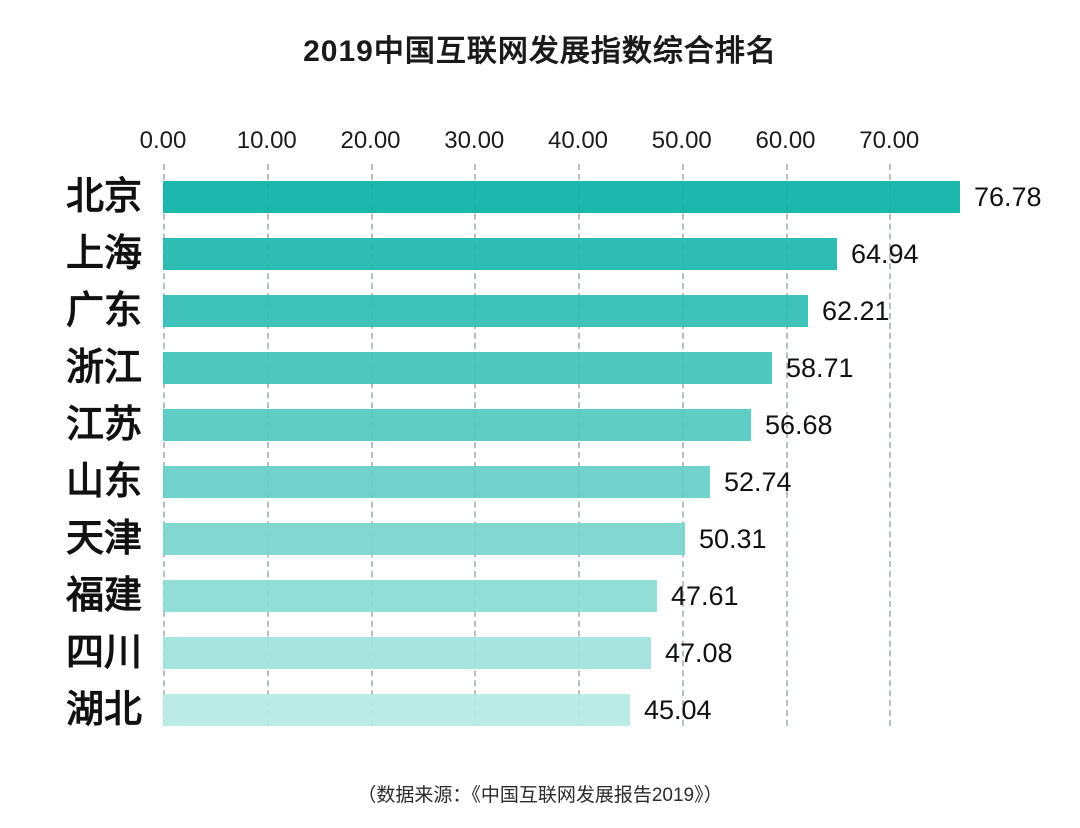 Image resolution: width=1080 pixels, height=828 pixels. Describe the element at coordinates (266, 140) in the screenshot. I see `x-axis-tick-label: 10.00` at that location.